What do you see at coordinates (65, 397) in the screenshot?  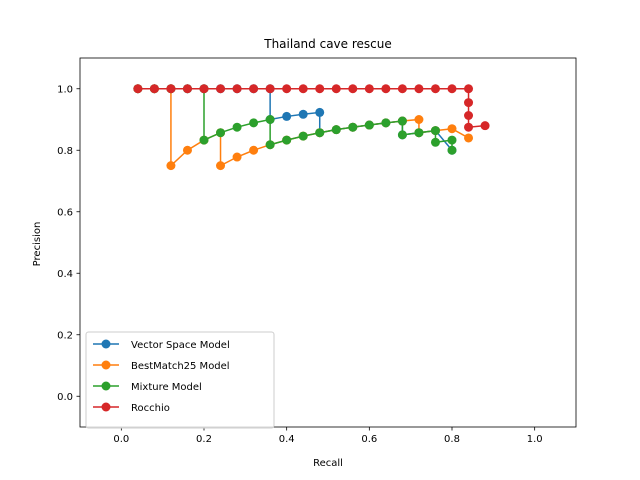 I see `y-tick-label: 0.0` at bounding box center [65, 397].